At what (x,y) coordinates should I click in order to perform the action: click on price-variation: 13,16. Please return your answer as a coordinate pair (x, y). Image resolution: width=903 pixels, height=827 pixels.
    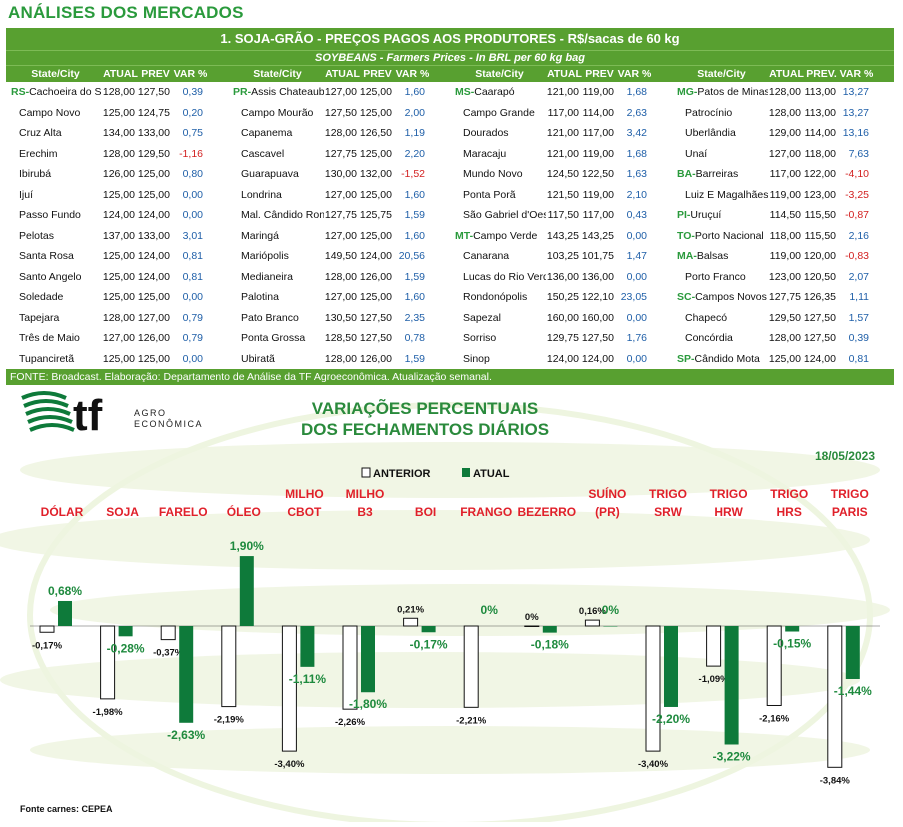
    Looking at the image, I should click on (855, 133).